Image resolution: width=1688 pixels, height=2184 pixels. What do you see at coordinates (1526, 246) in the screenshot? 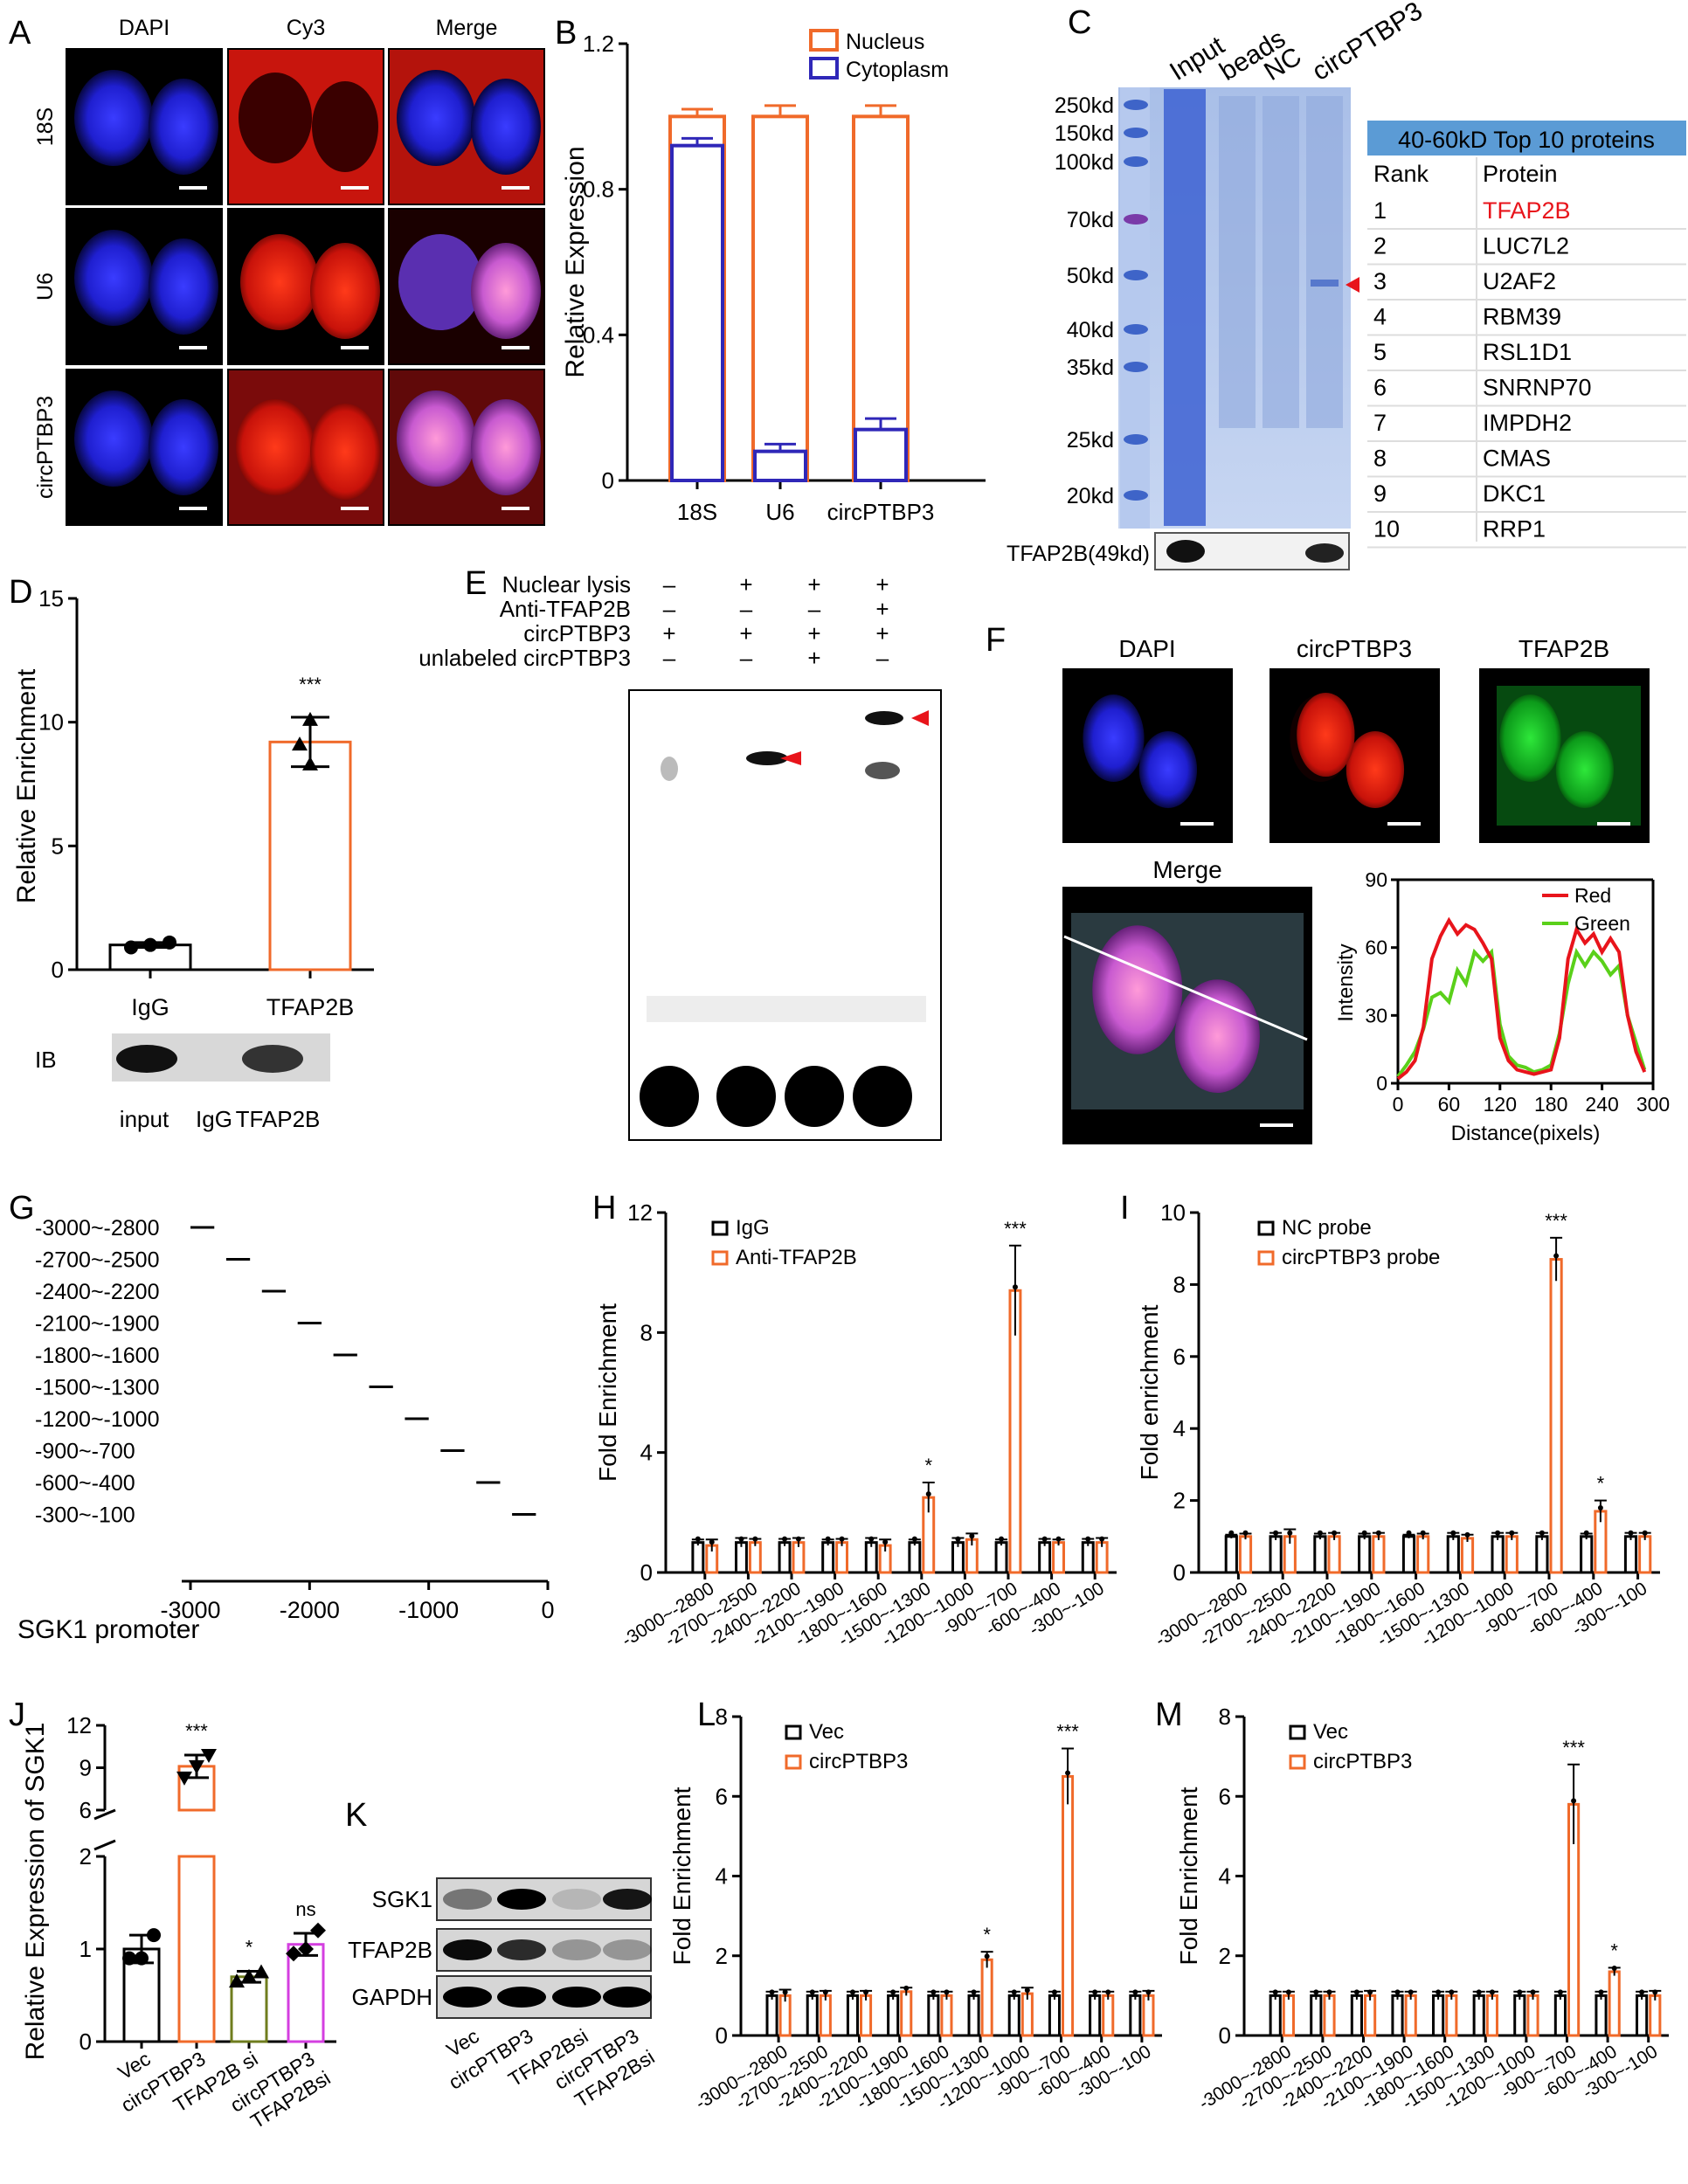
I see `table-protein: LUC7L2` at bounding box center [1526, 246].